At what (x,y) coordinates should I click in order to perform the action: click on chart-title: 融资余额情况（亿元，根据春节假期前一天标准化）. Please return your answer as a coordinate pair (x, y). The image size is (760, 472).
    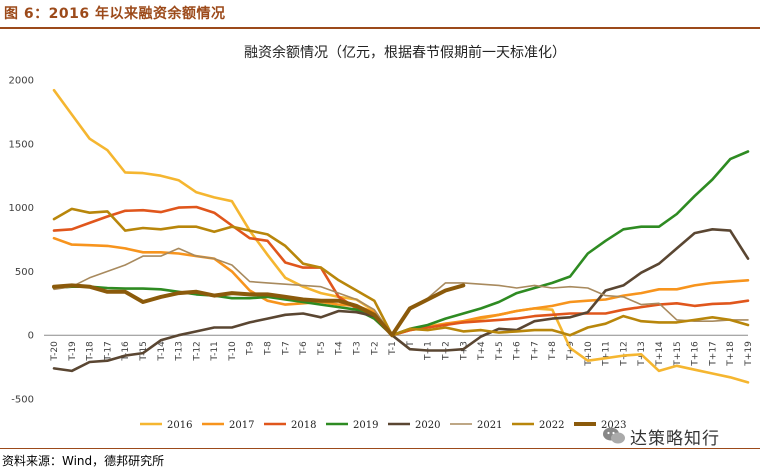
    Looking at the image, I should click on (405, 52).